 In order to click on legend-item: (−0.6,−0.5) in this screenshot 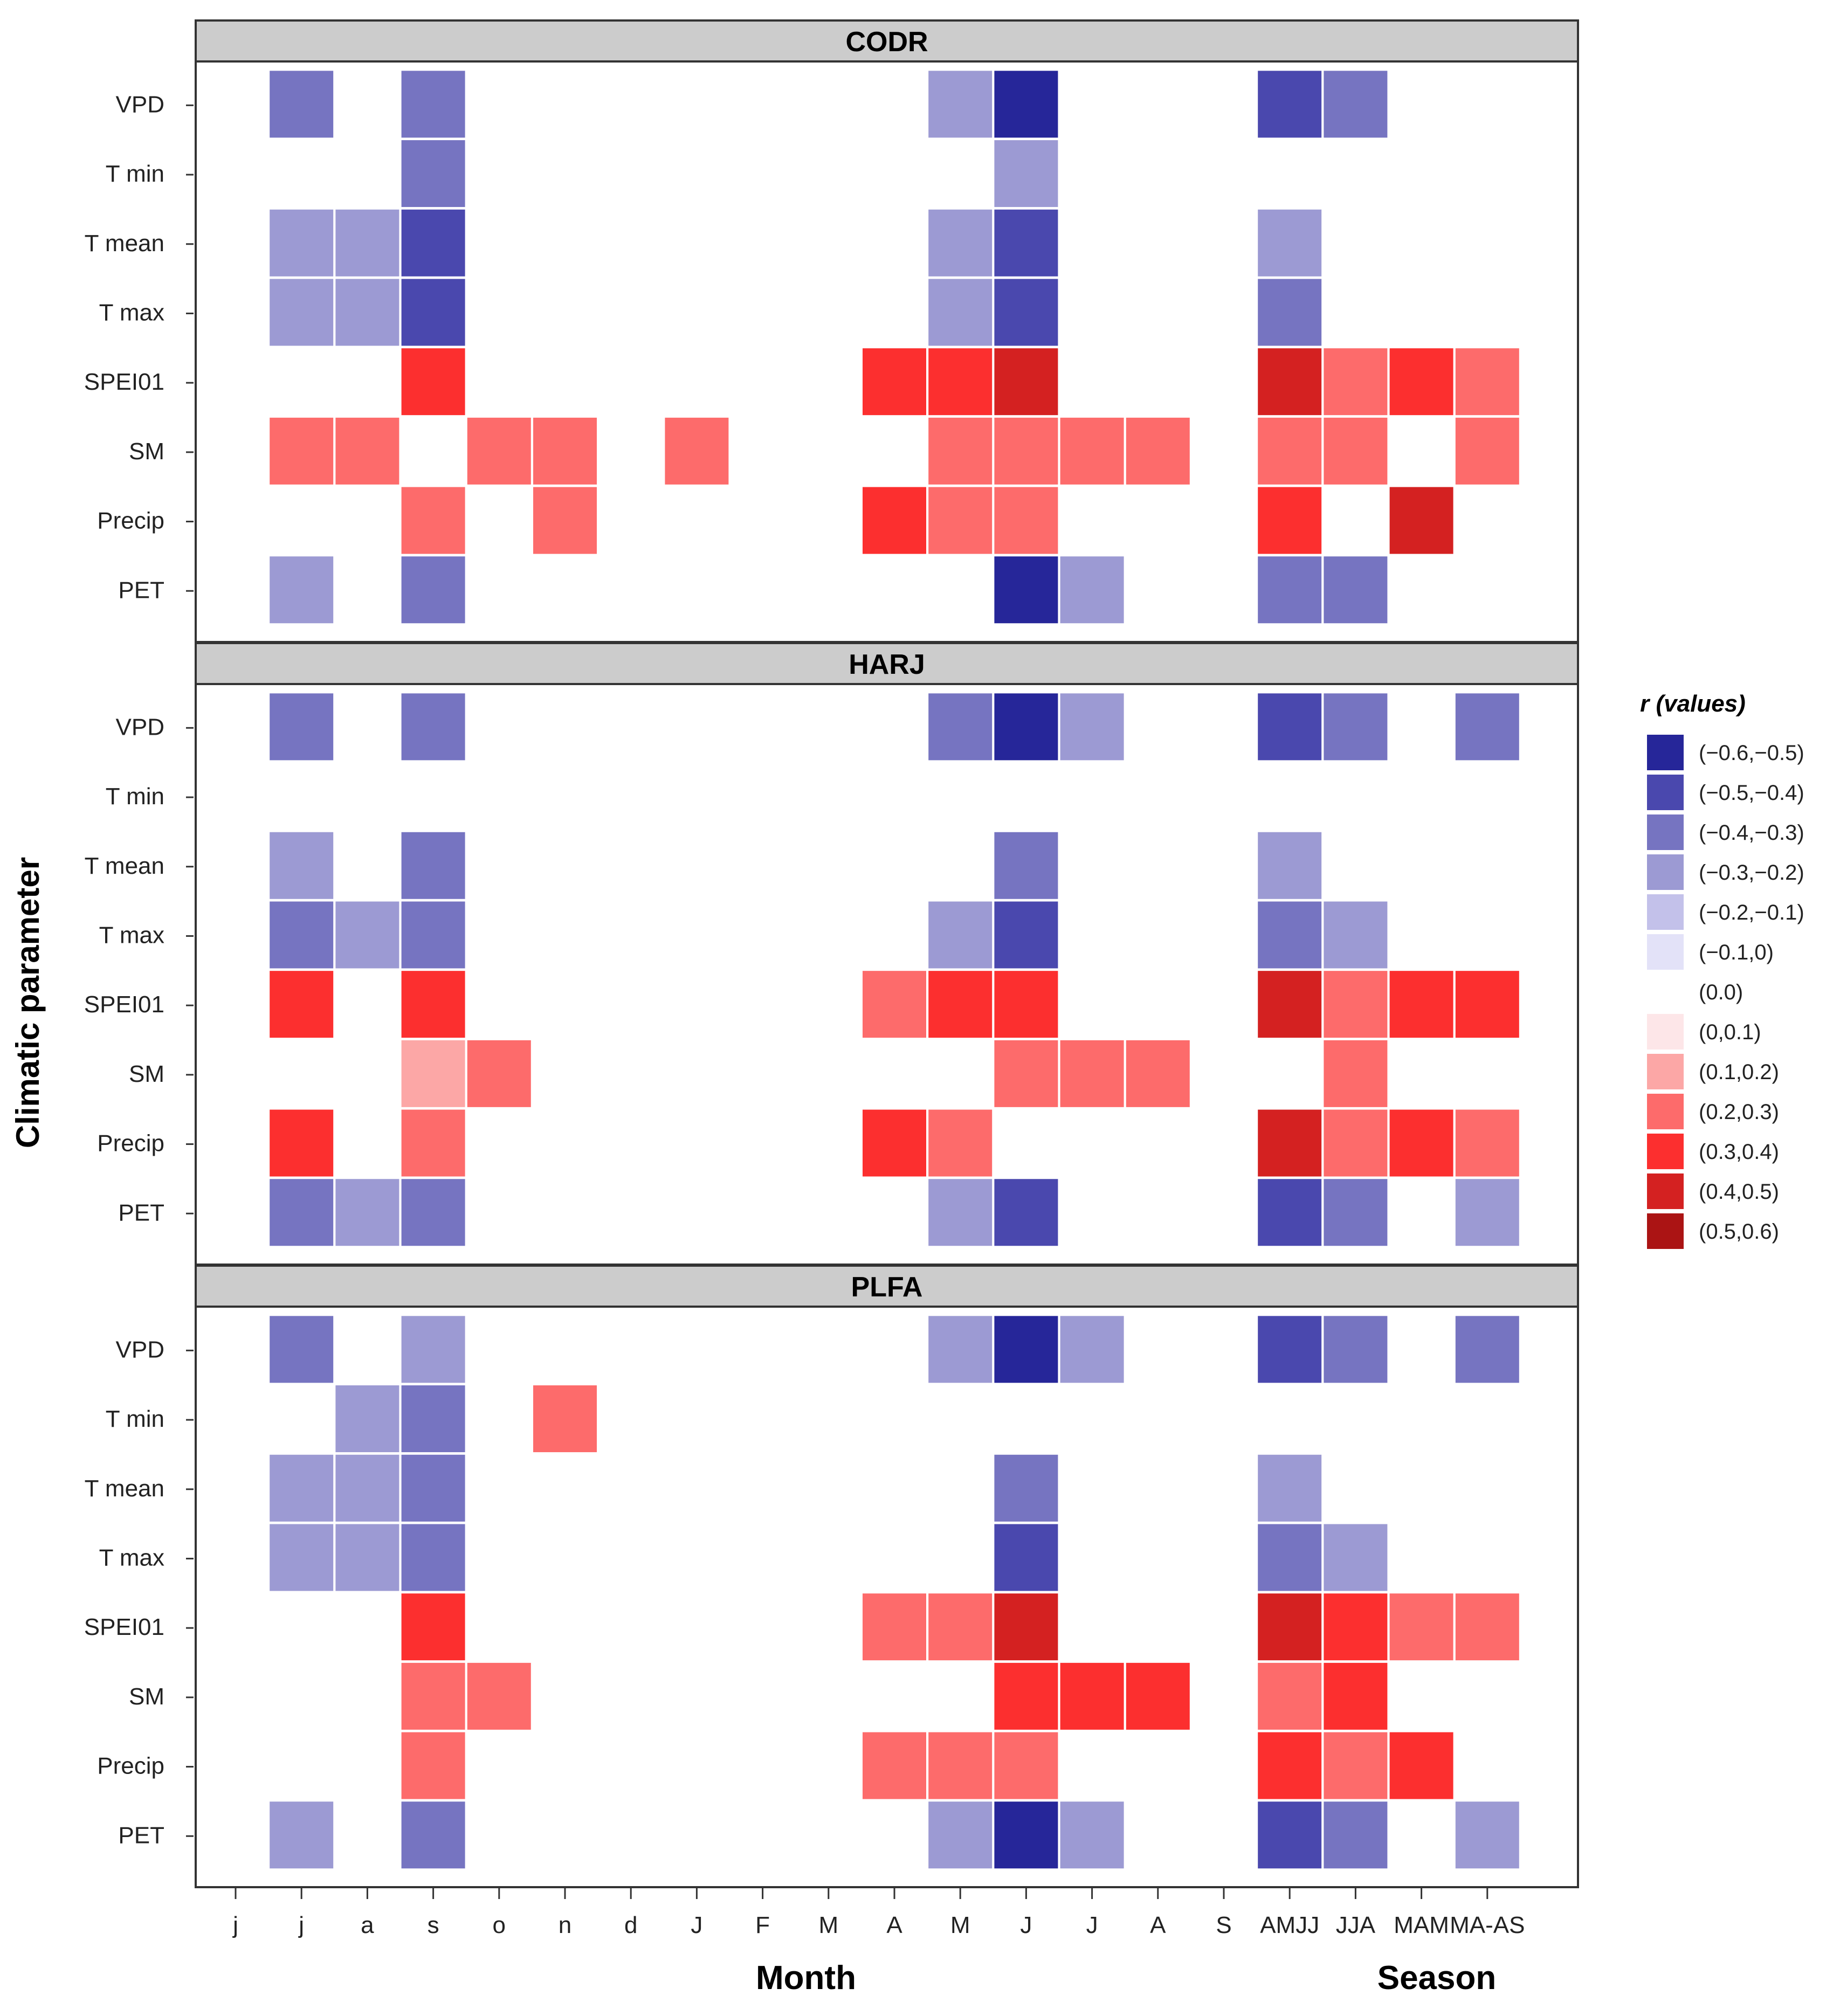, I will do `click(1725, 753)`.